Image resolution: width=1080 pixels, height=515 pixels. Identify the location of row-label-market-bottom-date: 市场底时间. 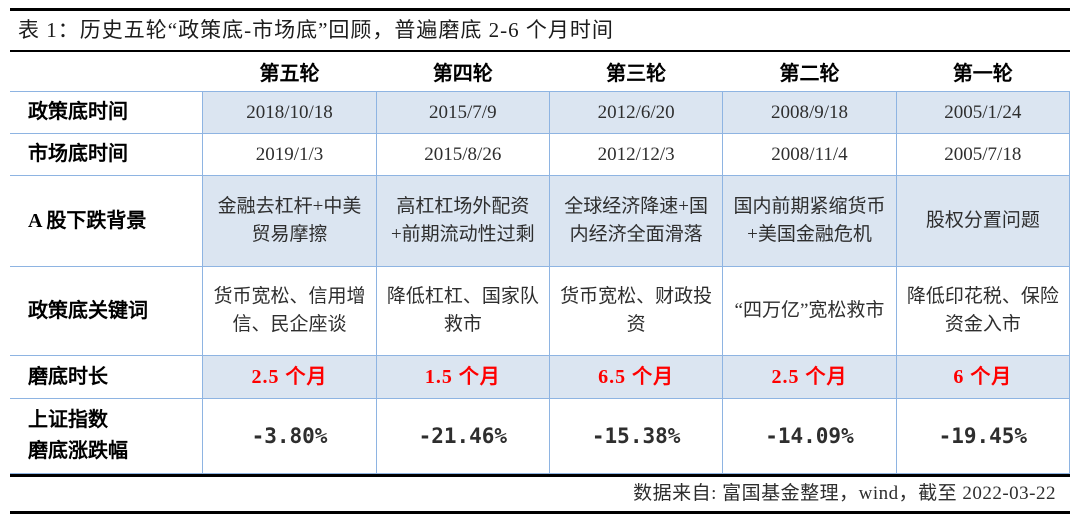
(107, 154).